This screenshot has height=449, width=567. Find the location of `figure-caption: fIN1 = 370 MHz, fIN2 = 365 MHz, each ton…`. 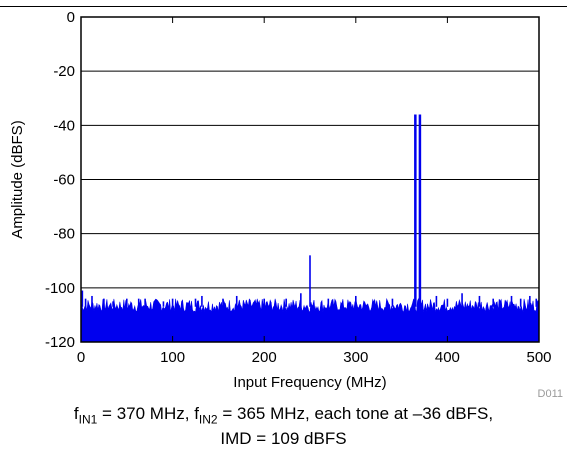

figure-caption: fIN1 = 370 MHz, fIN2 = 365 MHz, each ton… is located at coordinates (283, 426).